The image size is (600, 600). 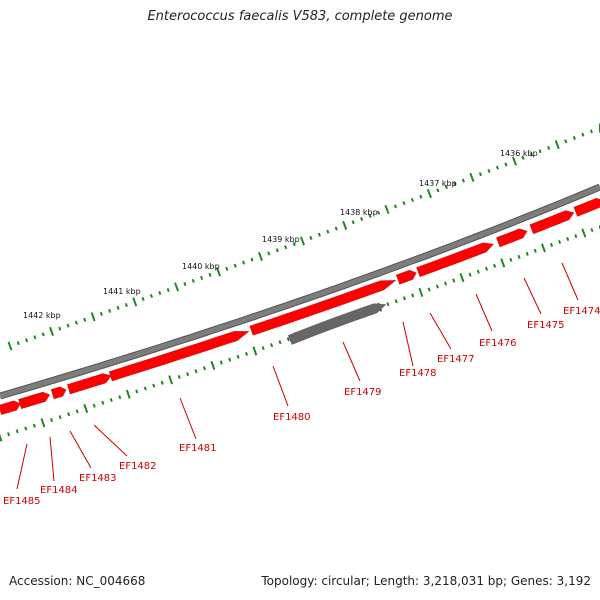 What do you see at coordinates (546, 325) in the screenshot?
I see `gene-label: EF1475` at bounding box center [546, 325].